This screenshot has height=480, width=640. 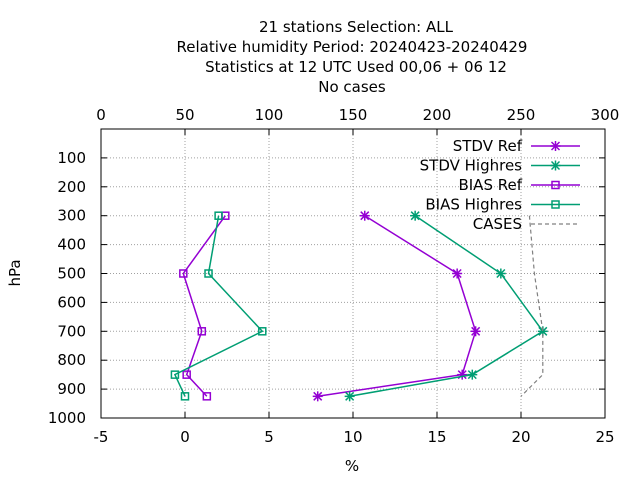 I want to click on legend-label-stdv-highres: STDV Highres, so click(x=471, y=166).